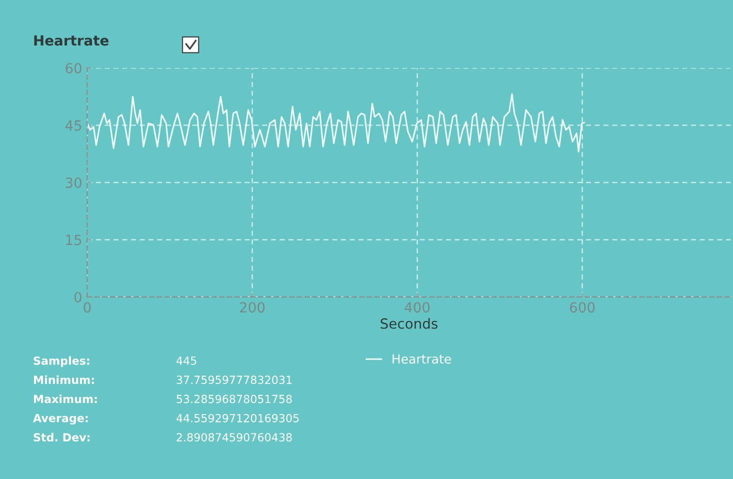  What do you see at coordinates (87, 307) in the screenshot?
I see `x-tick-label: 0` at bounding box center [87, 307].